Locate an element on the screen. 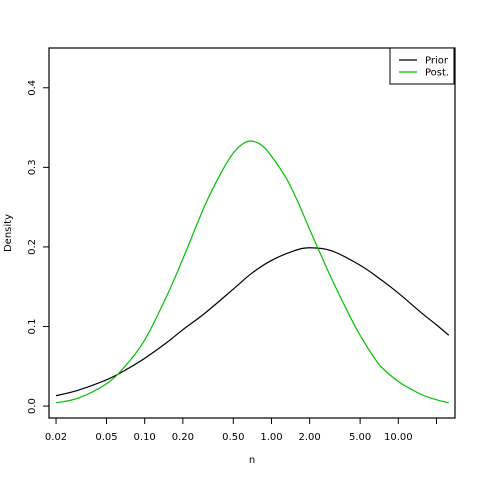  legend-label: Prior is located at coordinates (437, 61).